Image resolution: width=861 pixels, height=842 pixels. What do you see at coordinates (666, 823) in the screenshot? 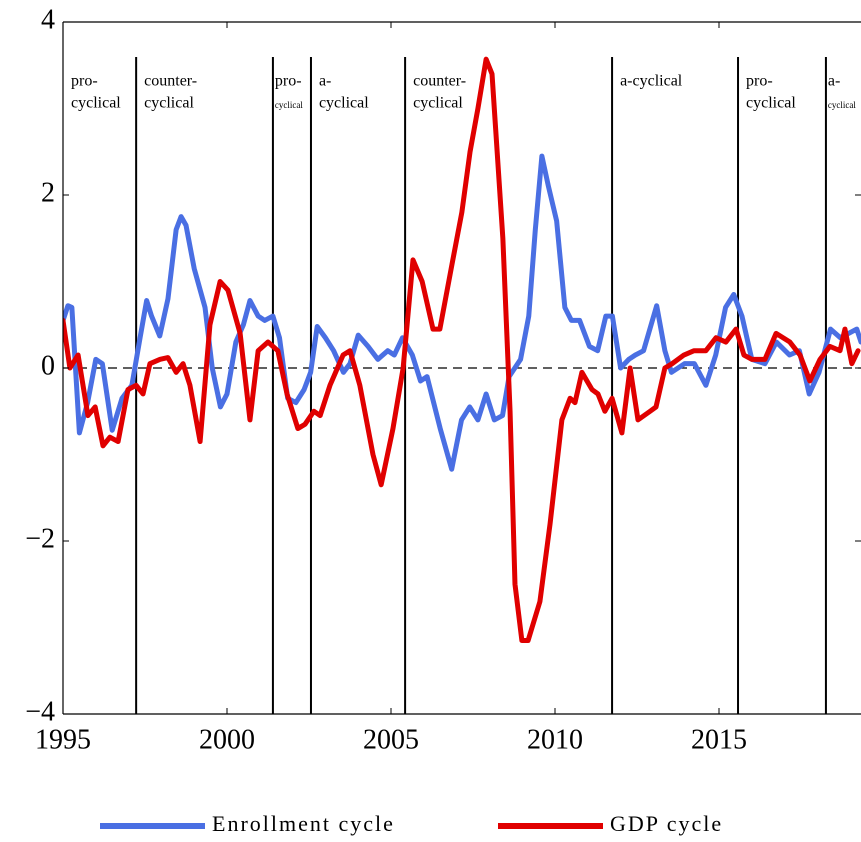
I see `legend-label: GDP cycle` at bounding box center [666, 823].